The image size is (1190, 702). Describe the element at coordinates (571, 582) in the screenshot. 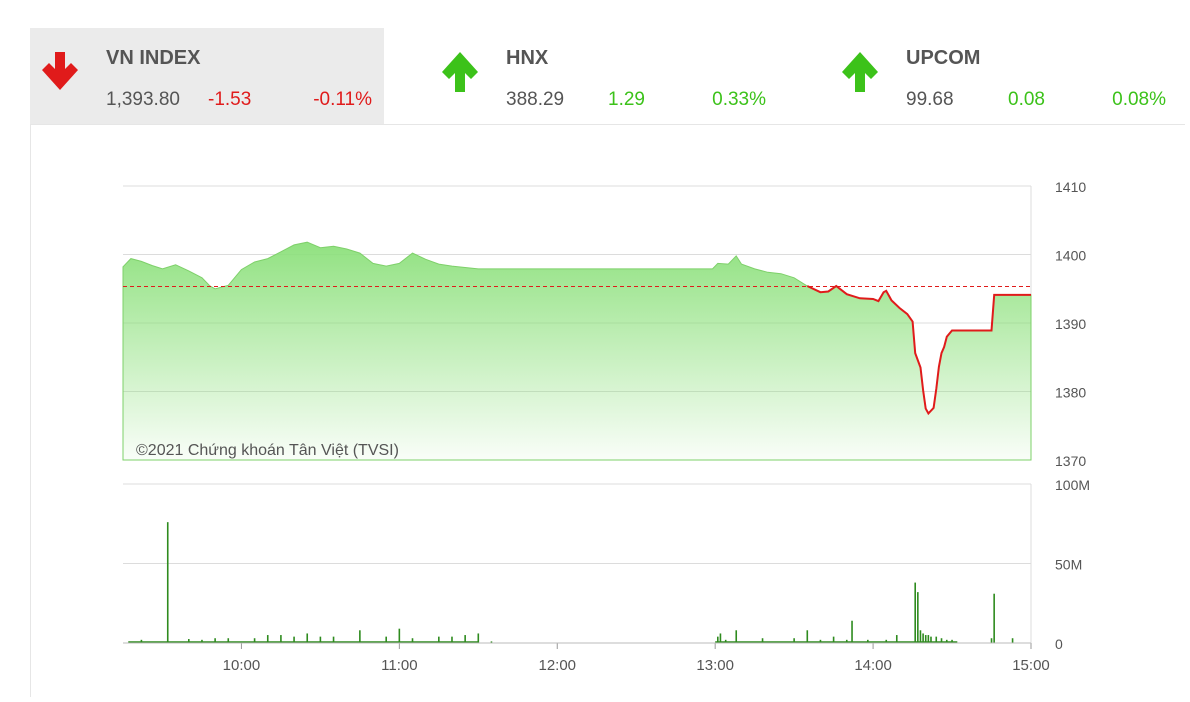

I see `volume-bars` at that location.